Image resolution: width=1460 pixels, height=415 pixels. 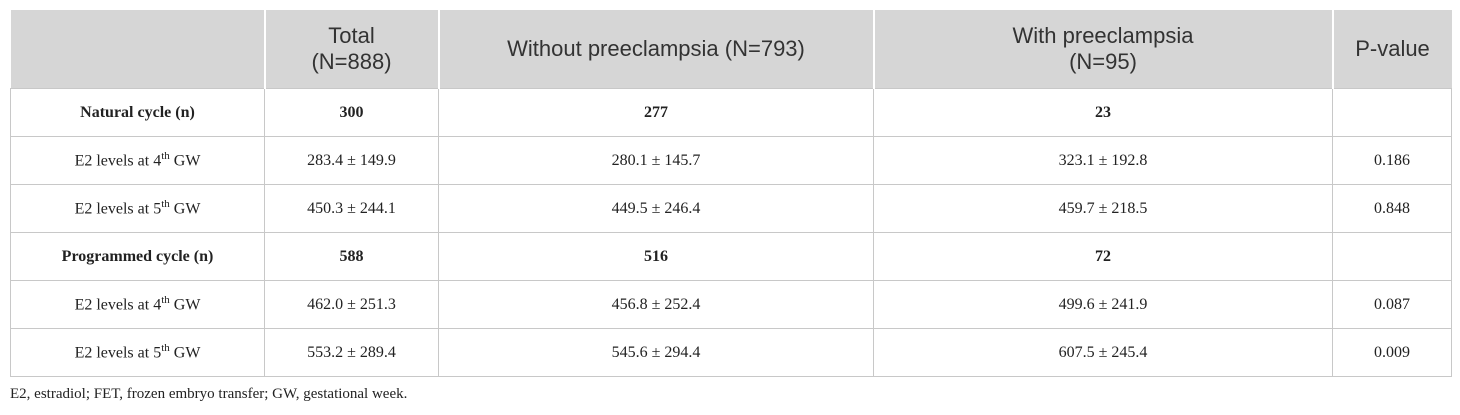 I want to click on cell-text: Programmed cycle (n), so click(x=137, y=256).